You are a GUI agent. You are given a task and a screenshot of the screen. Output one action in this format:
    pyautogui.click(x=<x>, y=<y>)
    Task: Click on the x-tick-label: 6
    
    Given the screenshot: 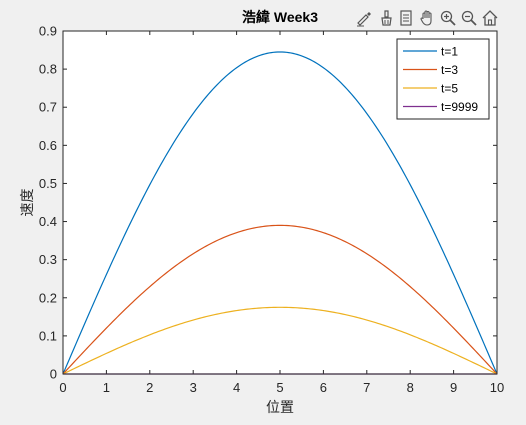 What is the action you would take?
    pyautogui.click(x=323, y=387)
    